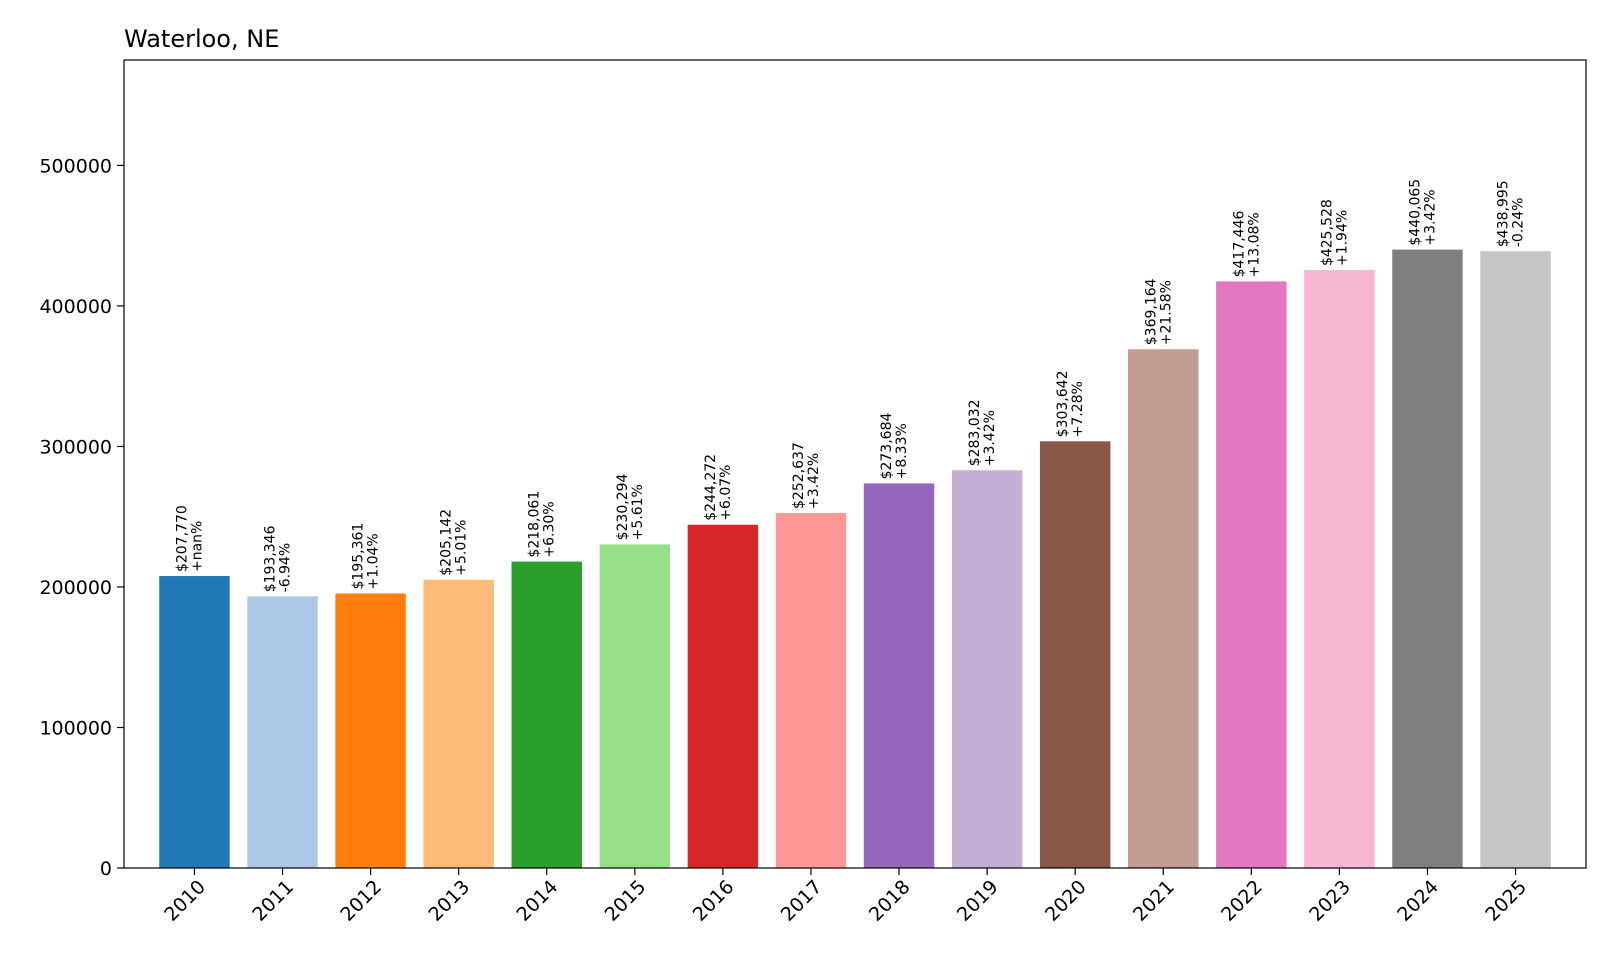 The width and height of the screenshot is (1600, 960). Describe the element at coordinates (273, 901) in the screenshot. I see `x-tick-label: 2011` at that location.